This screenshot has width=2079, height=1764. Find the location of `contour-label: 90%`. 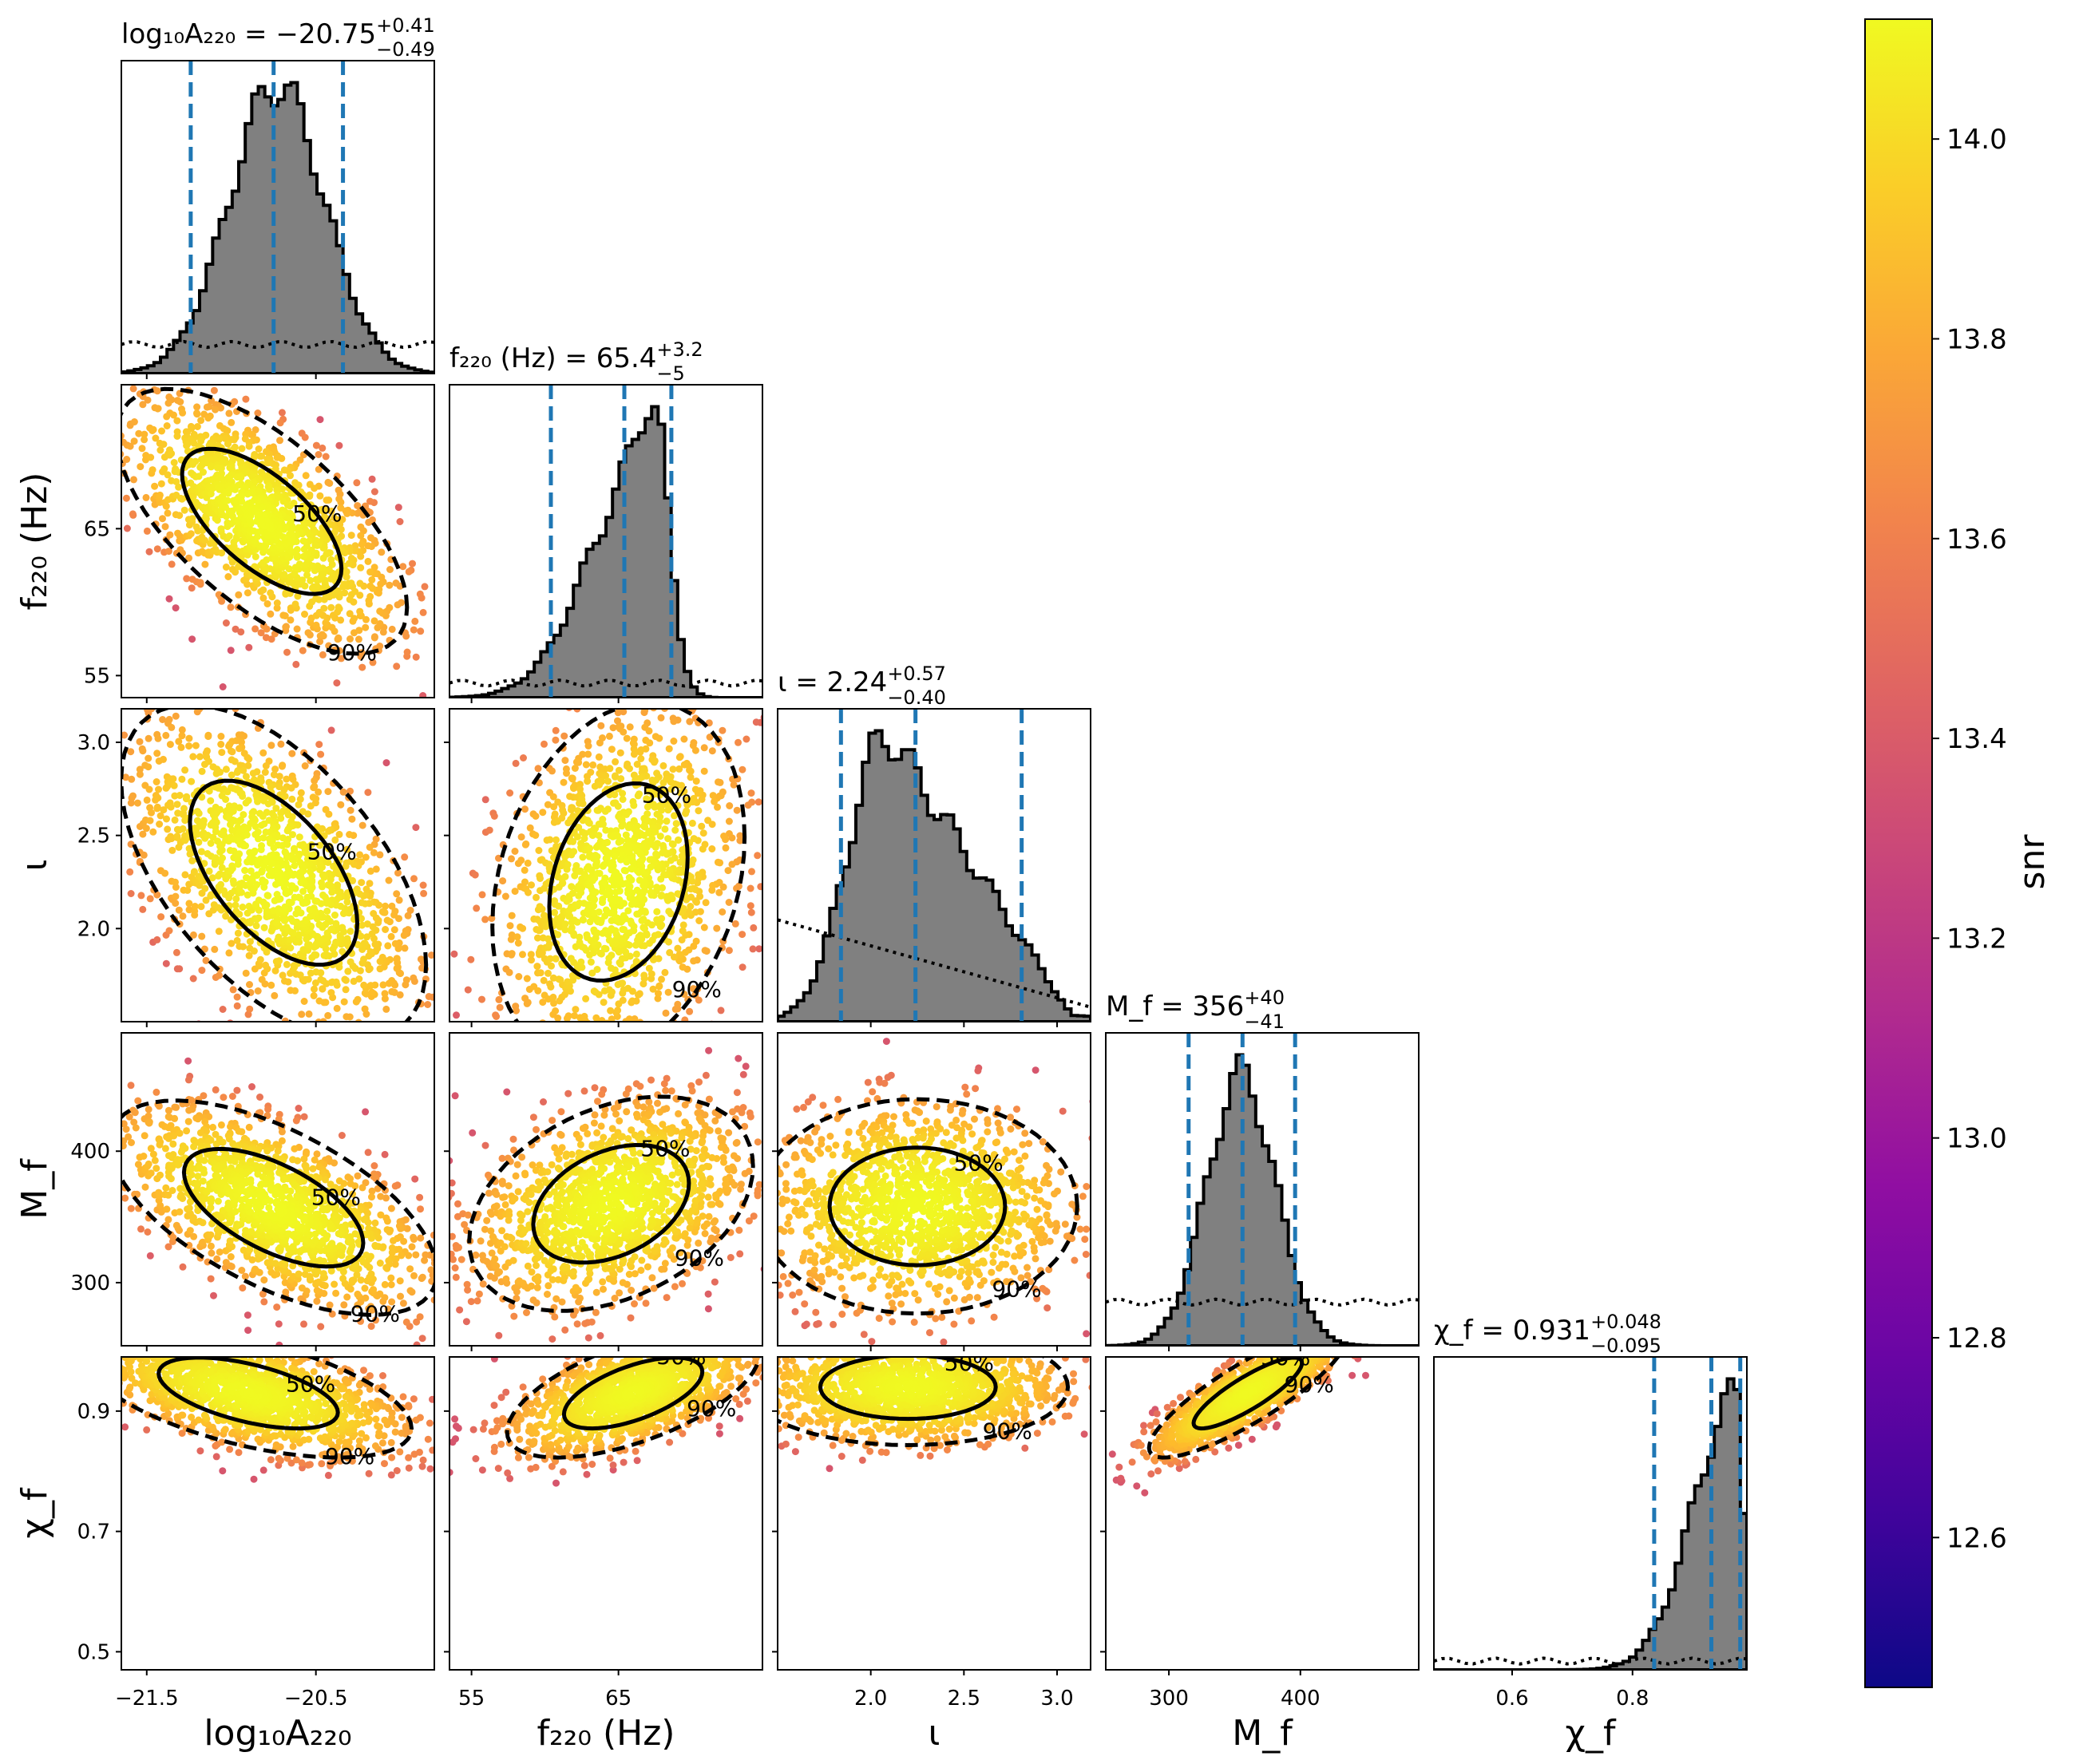

contour-label: 90% is located at coordinates (697, 990).